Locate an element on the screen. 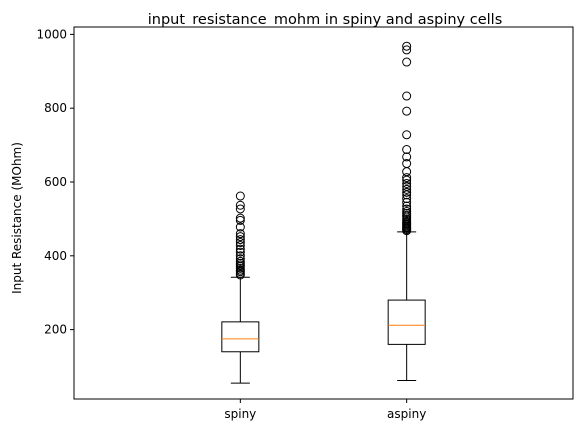 Image resolution: width=580 pixels, height=435 pixels. y-tick-label: 200 is located at coordinates (55, 330).